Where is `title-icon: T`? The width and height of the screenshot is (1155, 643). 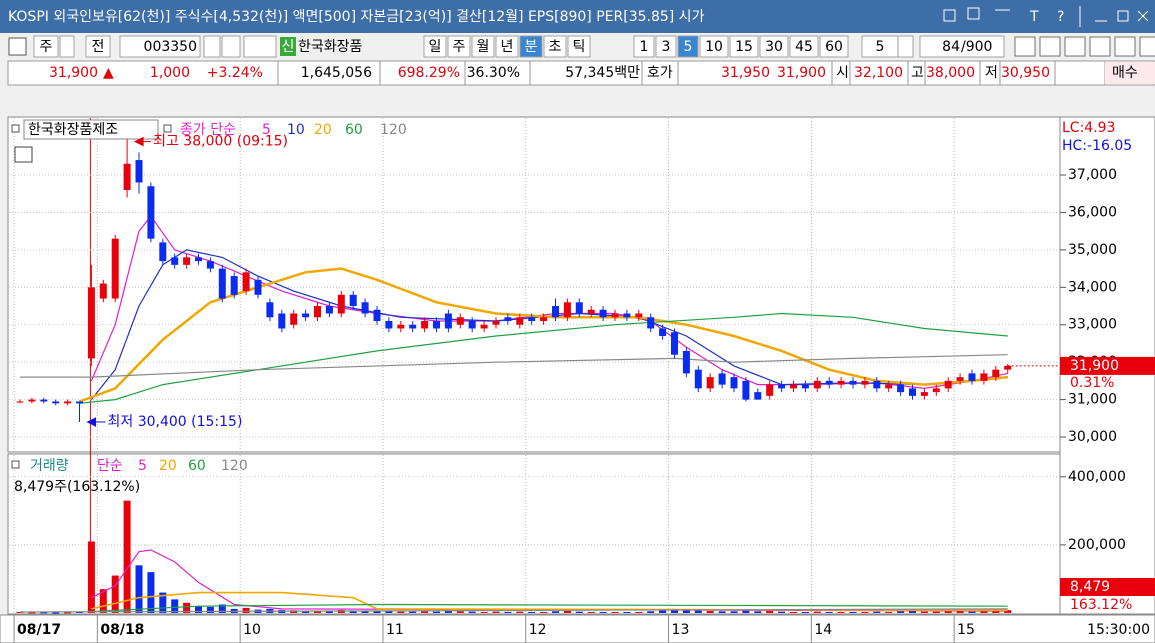 title-icon: T is located at coordinates (1034, 17).